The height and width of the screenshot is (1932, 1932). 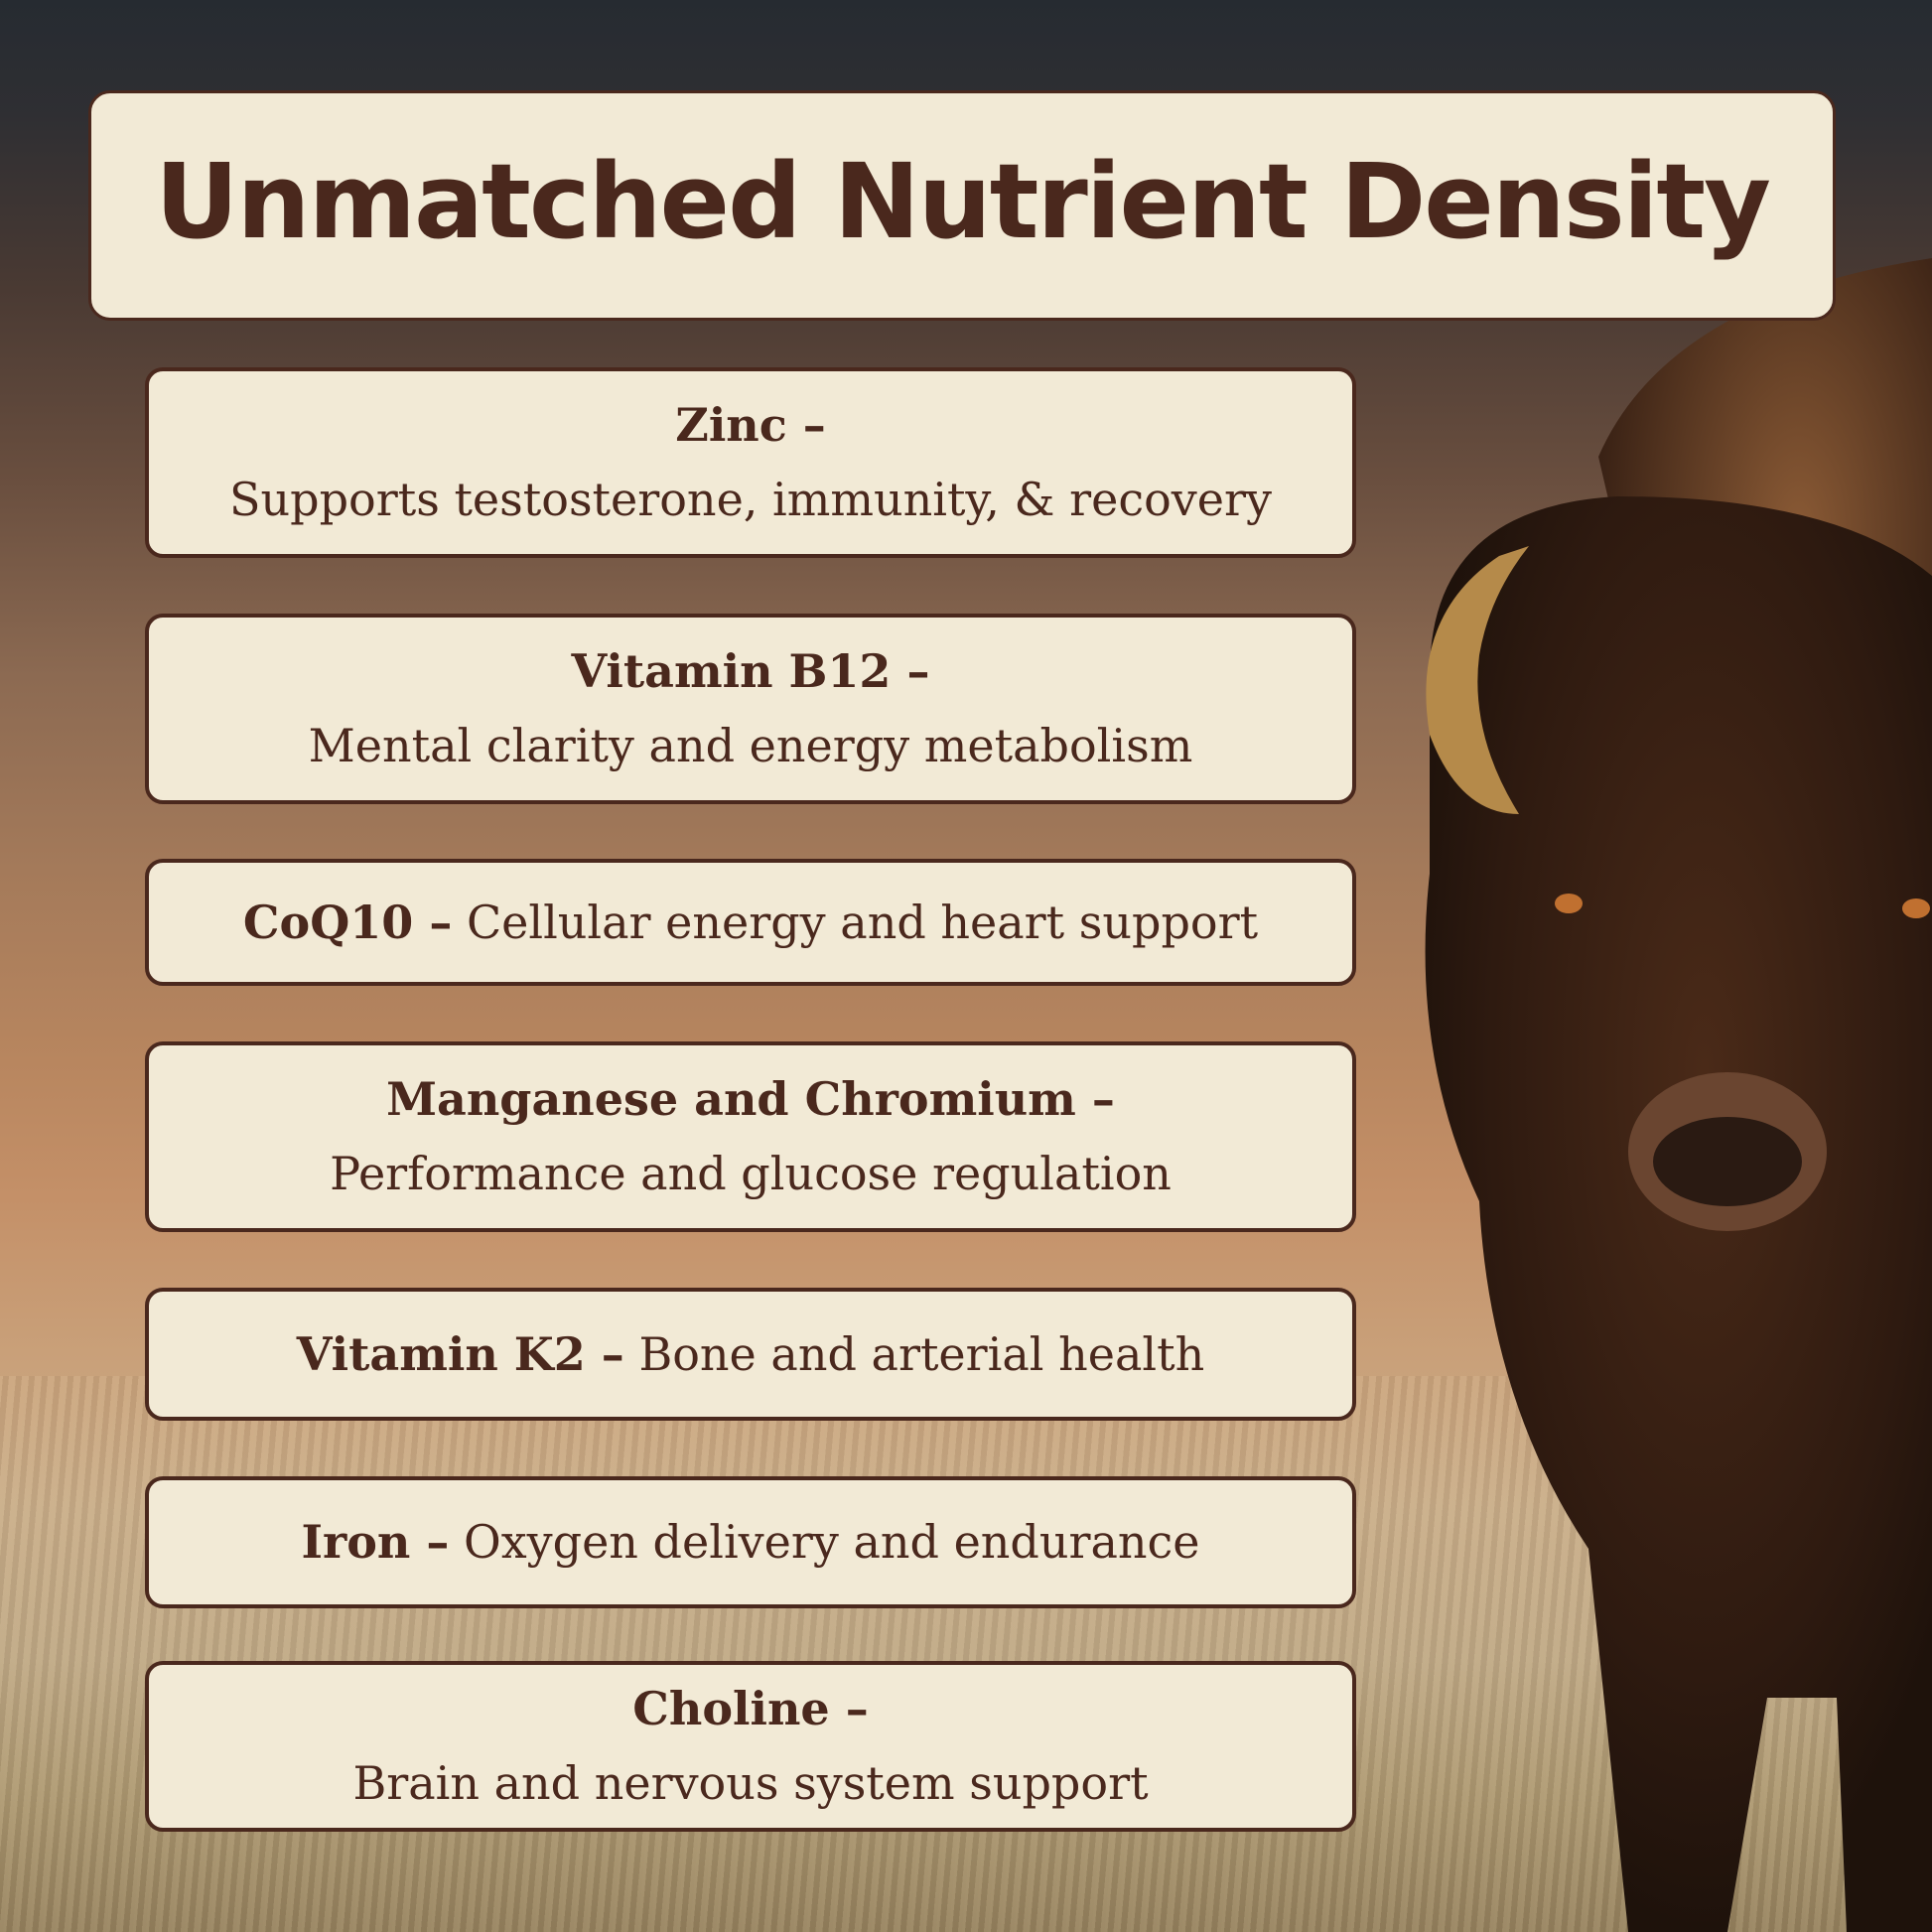 I want to click on nutrient-card-iron: Iron – Oxygen delivery and endurance, so click(x=751, y=1542).